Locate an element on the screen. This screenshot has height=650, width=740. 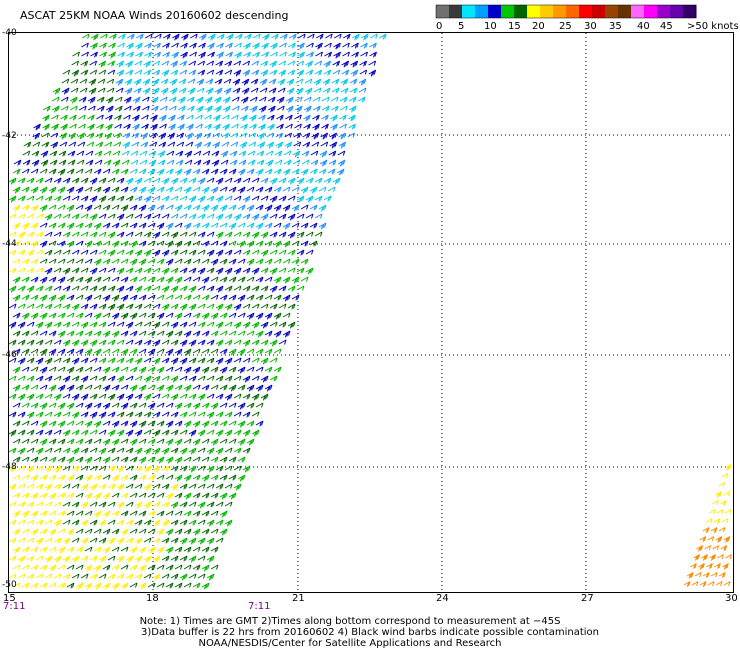
scale-label: 35 is located at coordinates (615, 26).